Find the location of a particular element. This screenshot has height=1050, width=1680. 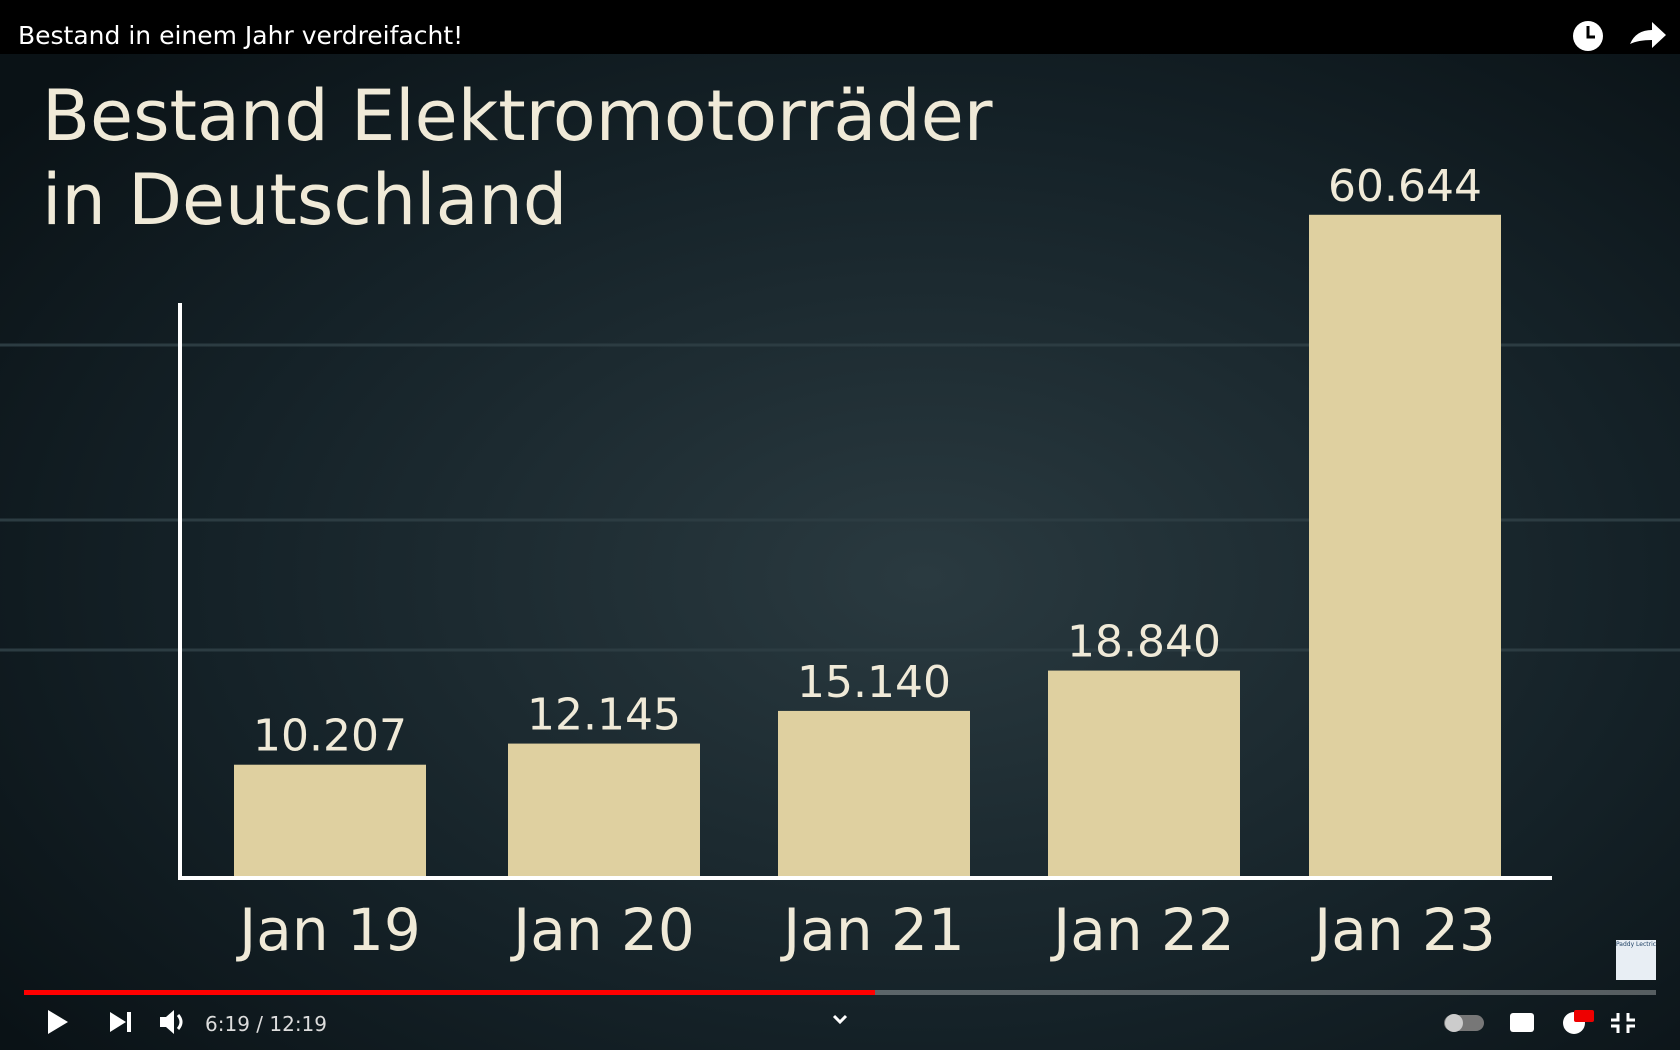

watch-later-icon is located at coordinates (1588, 36).